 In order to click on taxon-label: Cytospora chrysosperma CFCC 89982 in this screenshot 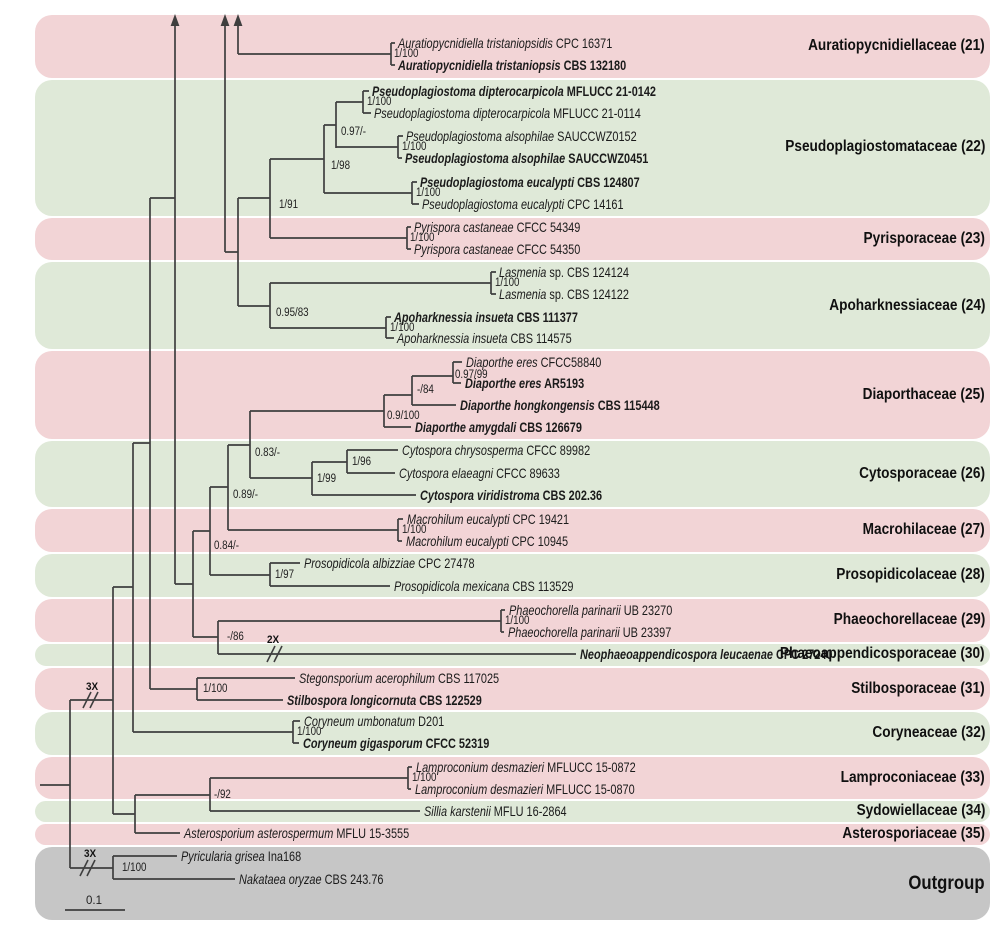, I will do `click(496, 450)`.